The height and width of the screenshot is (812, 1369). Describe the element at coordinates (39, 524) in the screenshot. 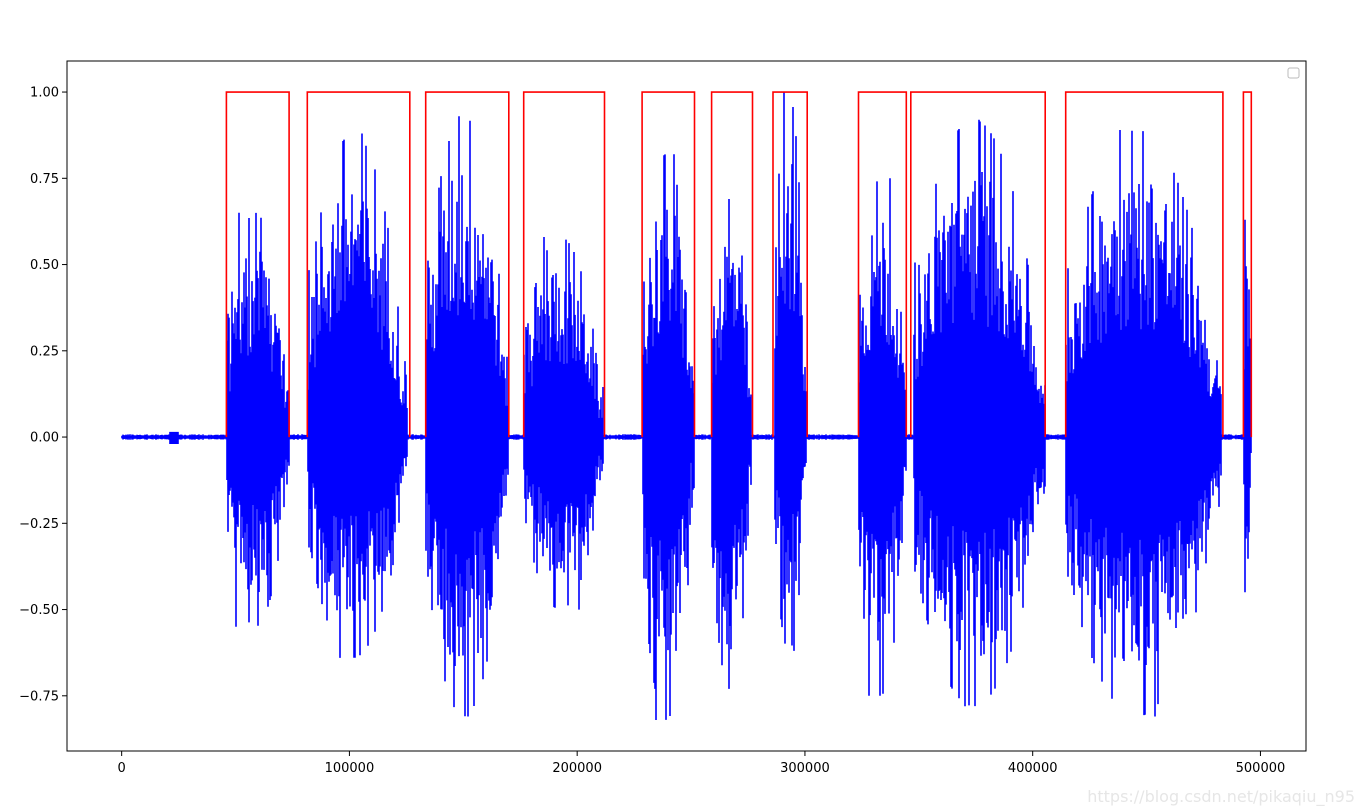

I see `y-tick-label: −0.25` at that location.